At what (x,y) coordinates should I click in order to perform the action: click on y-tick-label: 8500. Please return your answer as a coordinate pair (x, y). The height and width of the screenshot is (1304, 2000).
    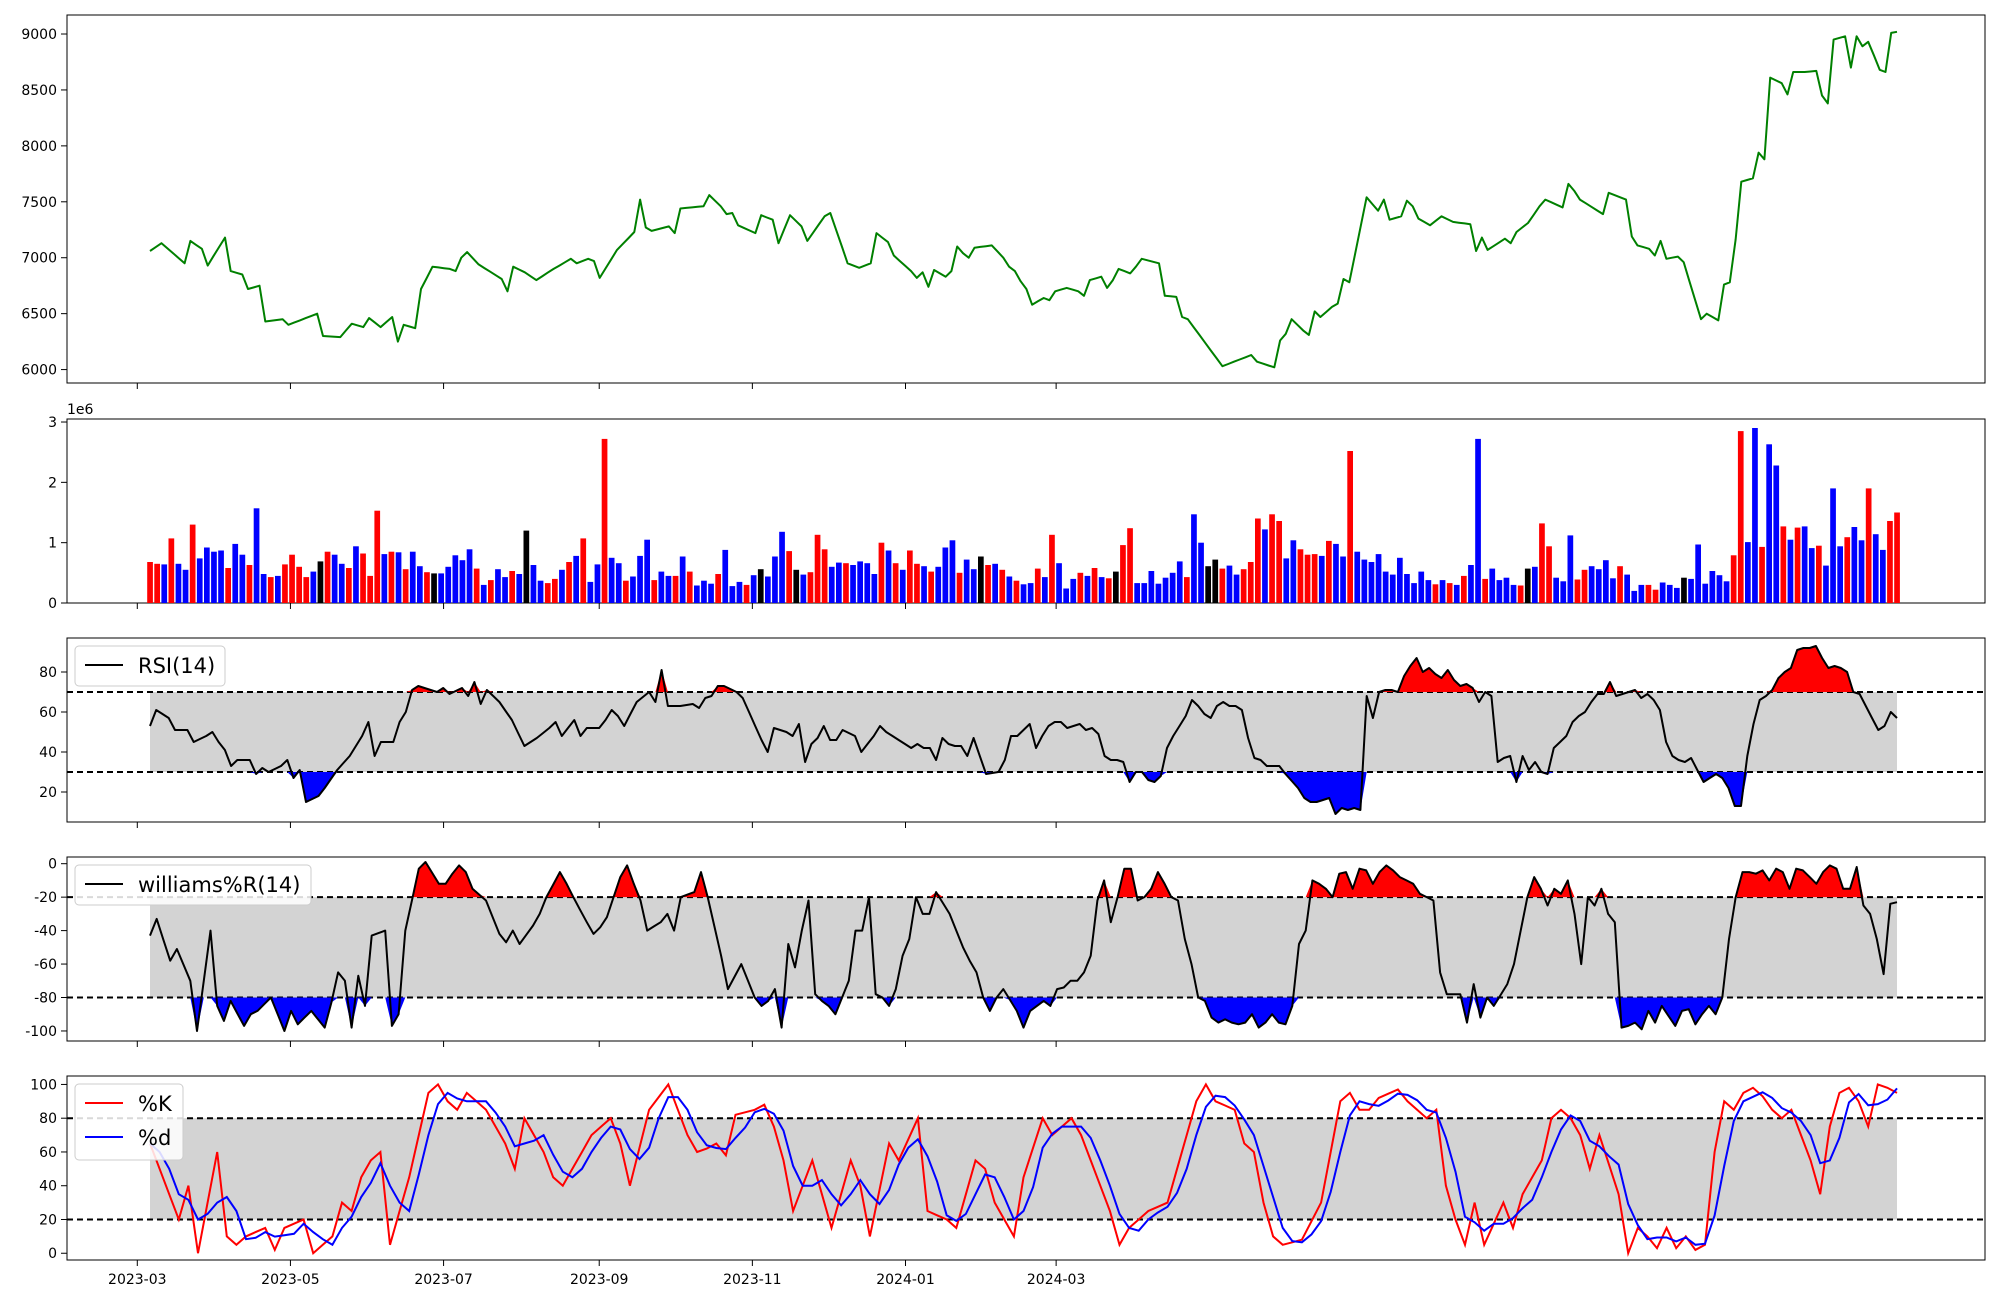
    Looking at the image, I should click on (39, 91).